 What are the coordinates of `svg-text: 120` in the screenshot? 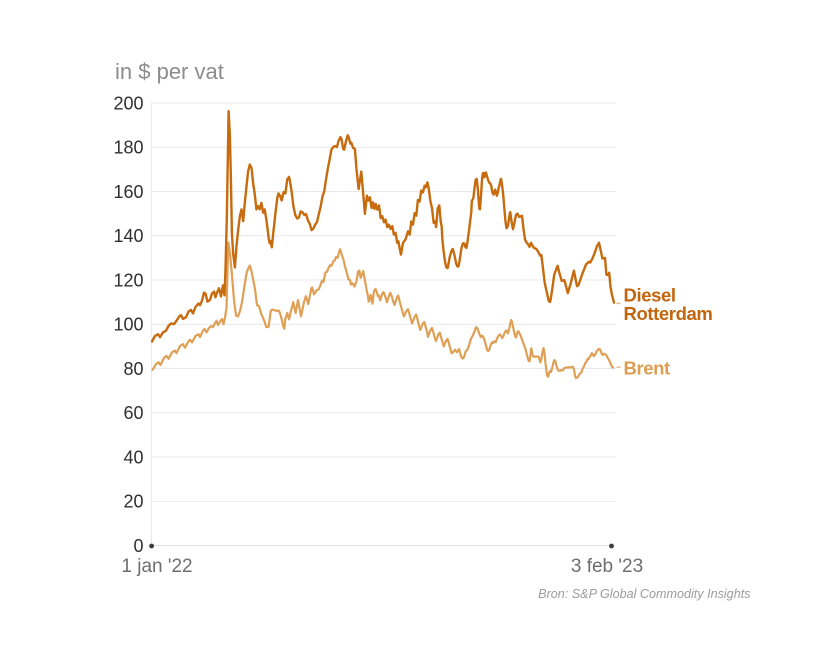 It's located at (128, 280).